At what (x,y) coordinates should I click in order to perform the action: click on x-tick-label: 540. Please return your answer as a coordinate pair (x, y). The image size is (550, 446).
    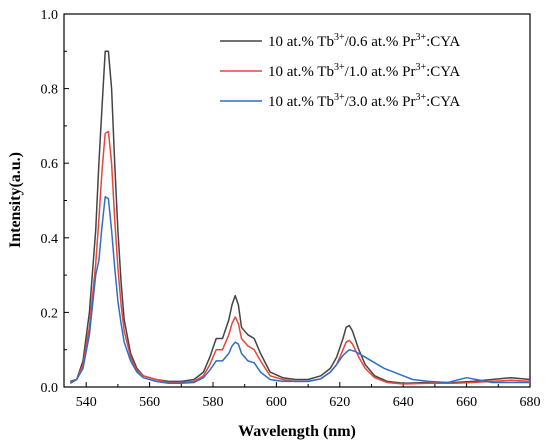
    Looking at the image, I should click on (86, 402).